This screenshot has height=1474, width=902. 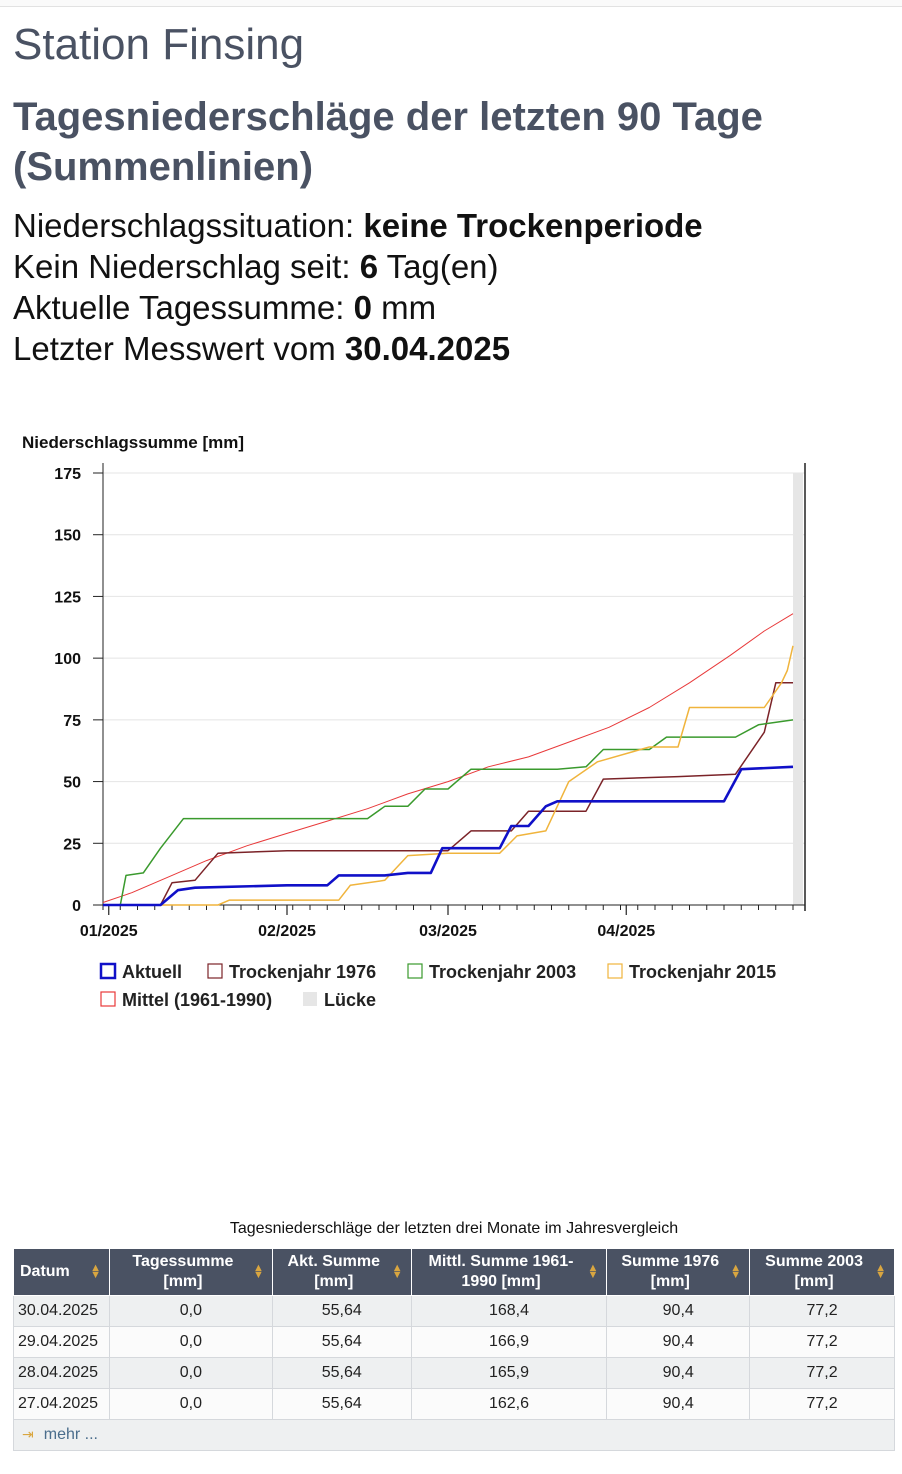 I want to click on dry-days-line: Kein Niederschlag seit: 6 Tag(en), so click(x=358, y=266).